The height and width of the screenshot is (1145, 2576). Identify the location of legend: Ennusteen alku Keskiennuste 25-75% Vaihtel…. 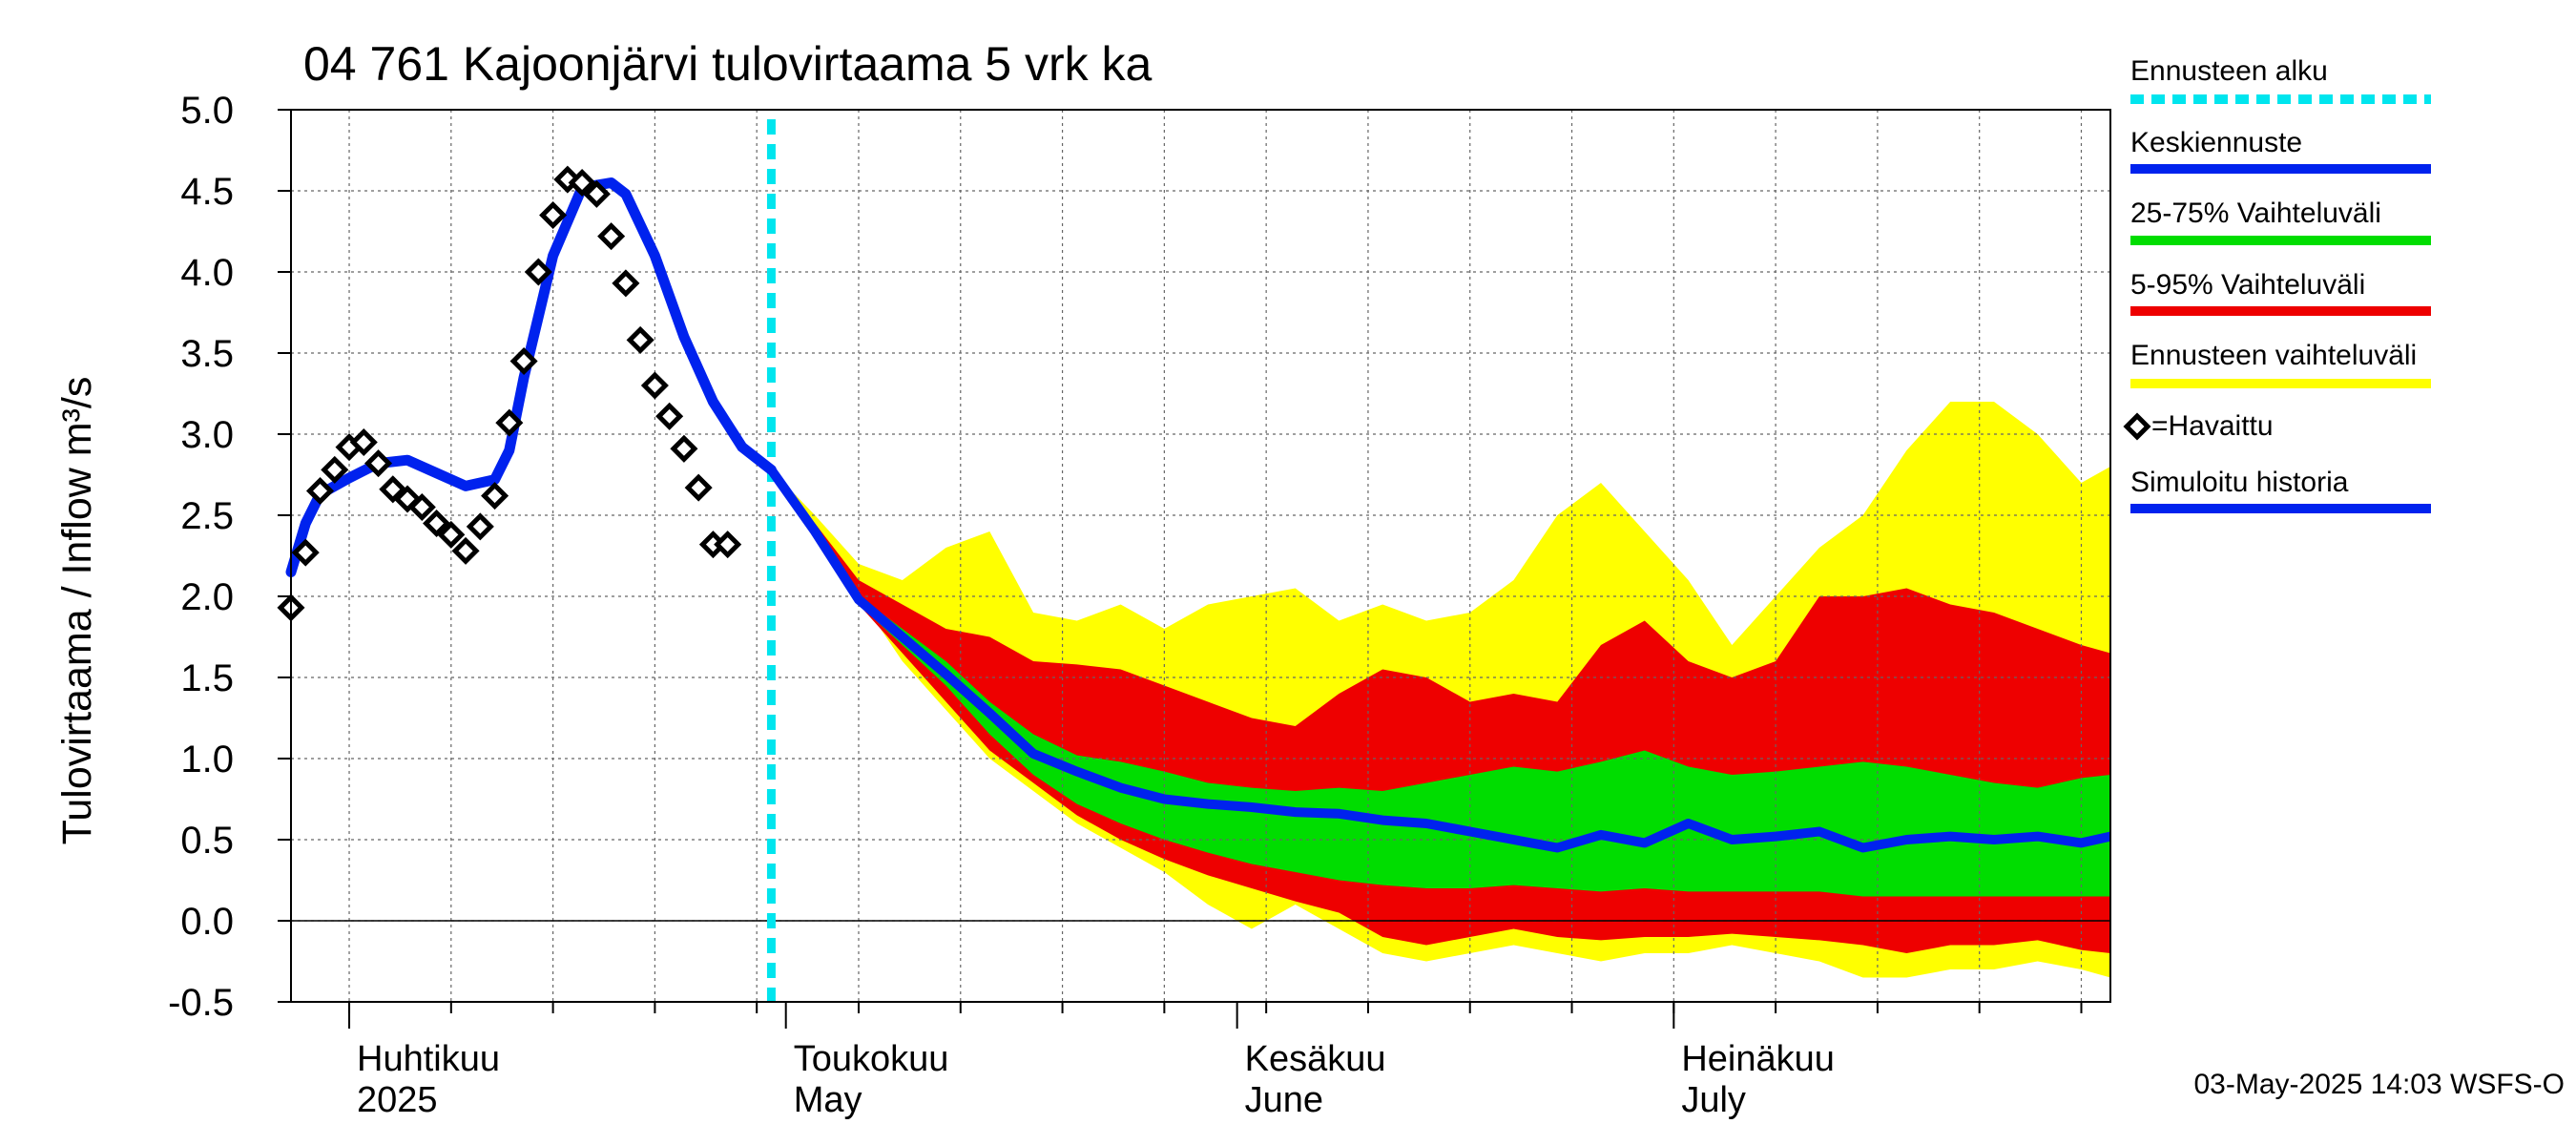
(2277, 284).